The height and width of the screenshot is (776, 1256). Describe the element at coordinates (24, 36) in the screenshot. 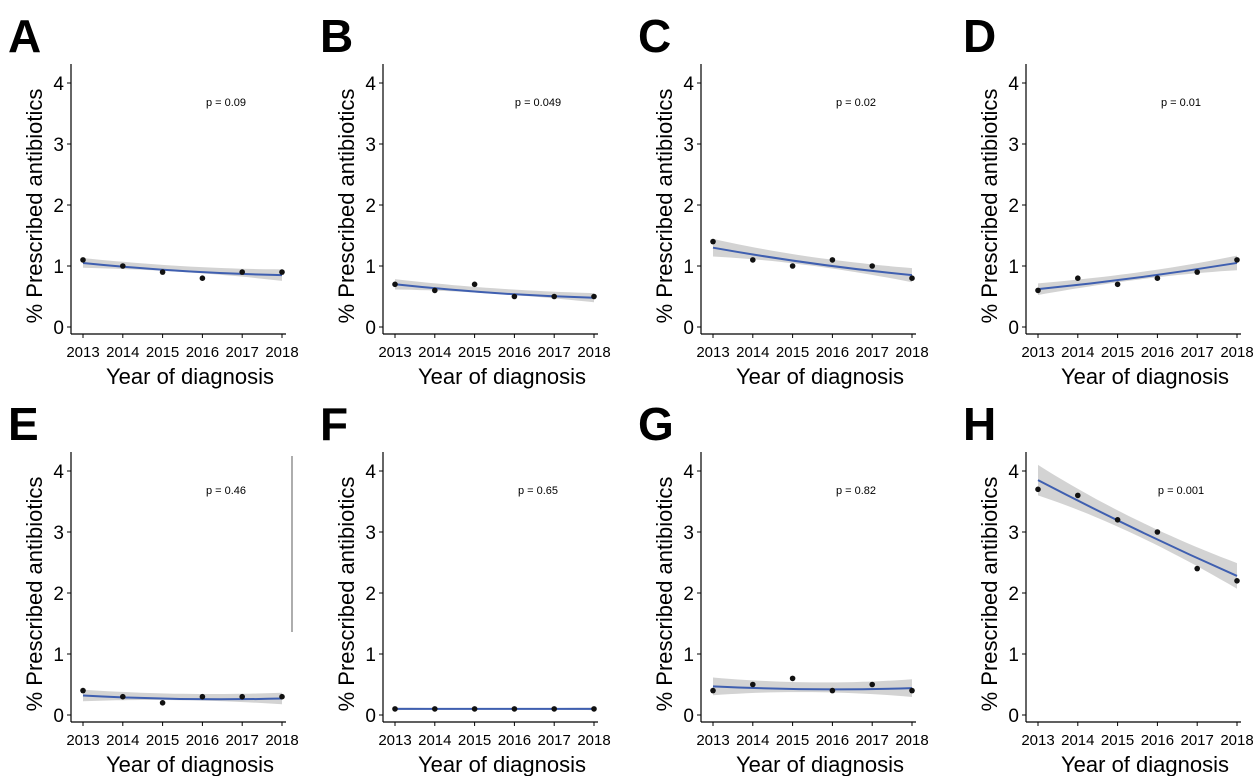

I see `panel-letter-a: A` at that location.